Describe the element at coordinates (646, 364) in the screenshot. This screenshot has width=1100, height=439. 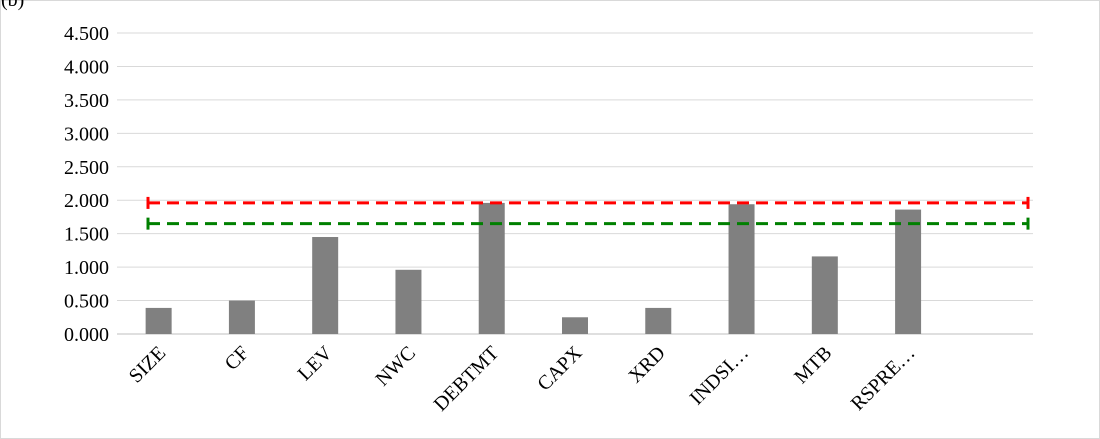
I see `x-tick-label: XRD` at that location.